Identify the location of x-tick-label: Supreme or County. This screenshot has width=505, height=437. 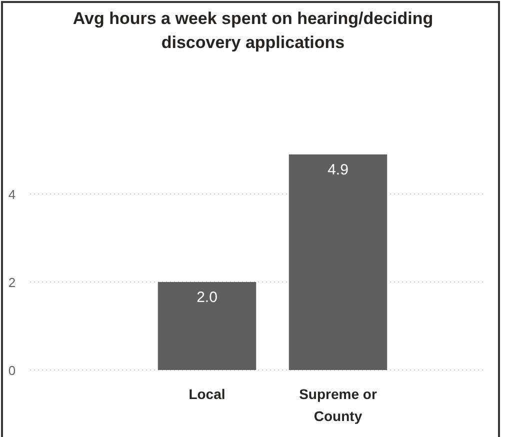
(338, 405).